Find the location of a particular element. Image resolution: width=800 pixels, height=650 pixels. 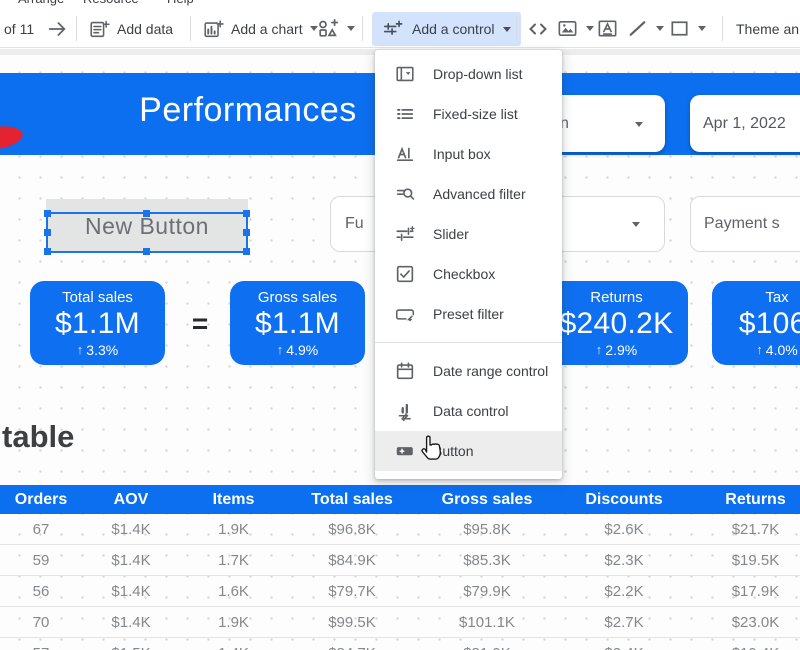

next-page-button is located at coordinates (57, 28).